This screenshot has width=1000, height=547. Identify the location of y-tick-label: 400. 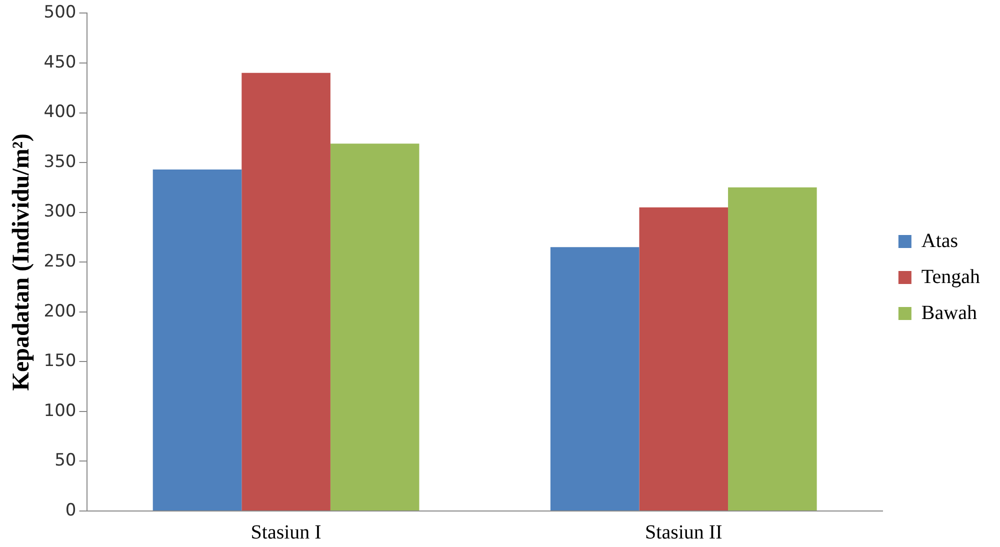
(60, 112).